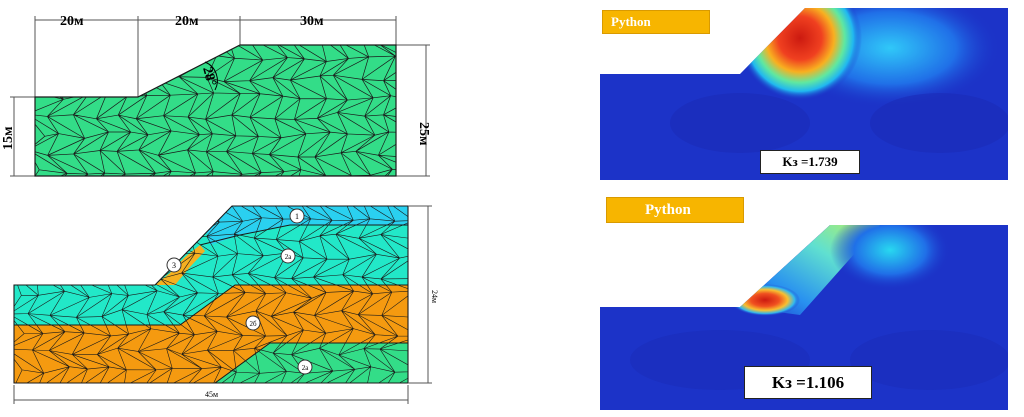 The image size is (1024, 417). Describe the element at coordinates (668, 209) in the screenshot. I see `python-badge-2-label: Python` at that location.